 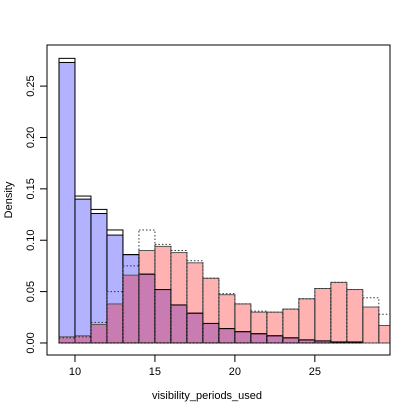 What do you see at coordinates (31, 85) in the screenshot?
I see `y-tick-label: 0.25` at bounding box center [31, 85].